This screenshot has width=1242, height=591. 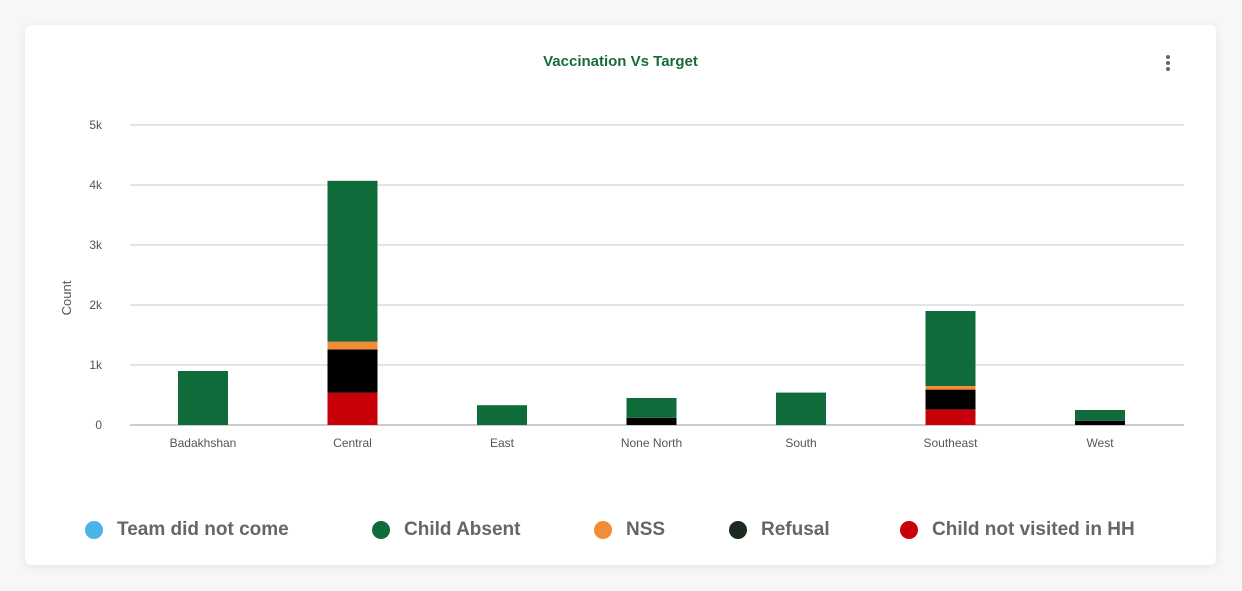 I want to click on y-tick-label: 2k, so click(x=96, y=305).